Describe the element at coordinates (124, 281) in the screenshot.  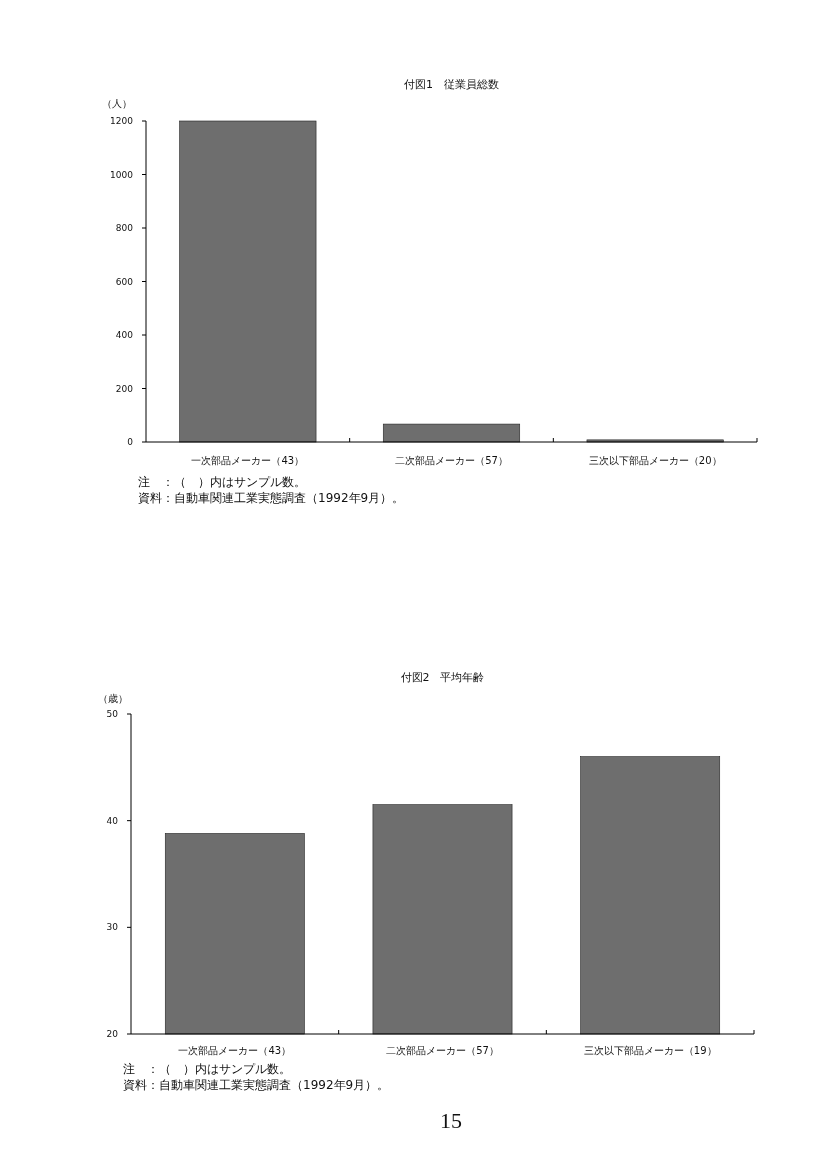
I see `y-tick-label: 600` at that location.